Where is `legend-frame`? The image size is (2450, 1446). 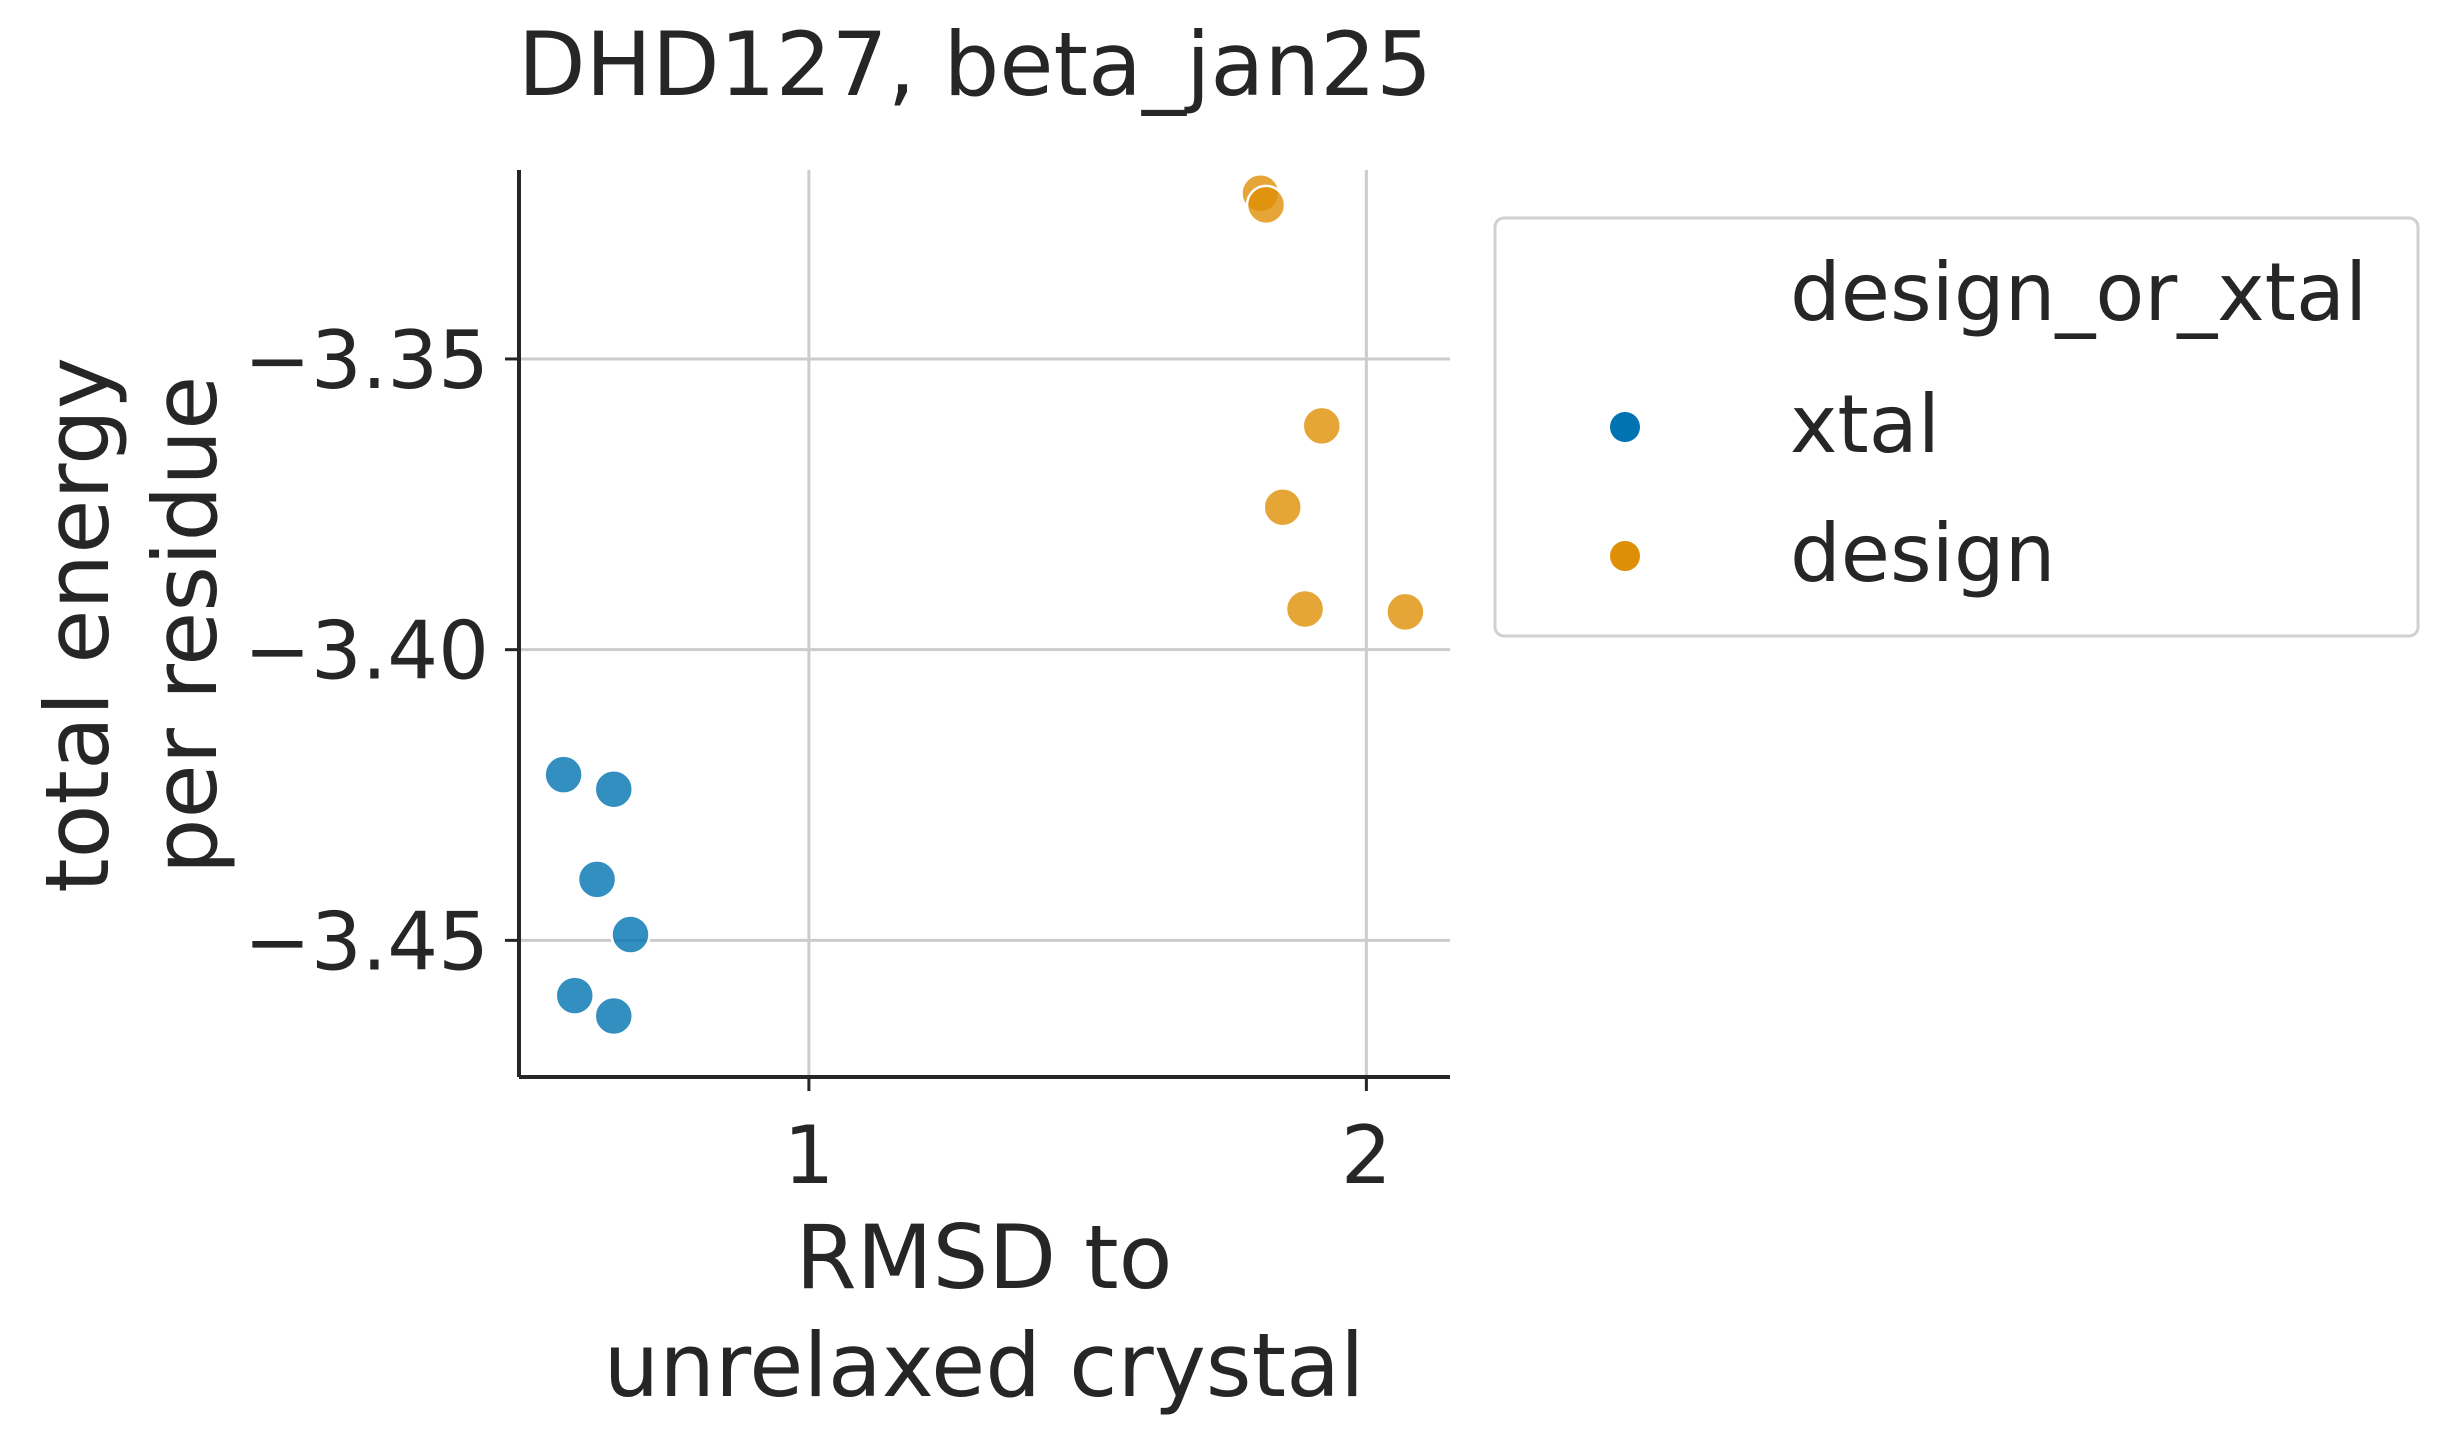 legend-frame is located at coordinates (1956, 427).